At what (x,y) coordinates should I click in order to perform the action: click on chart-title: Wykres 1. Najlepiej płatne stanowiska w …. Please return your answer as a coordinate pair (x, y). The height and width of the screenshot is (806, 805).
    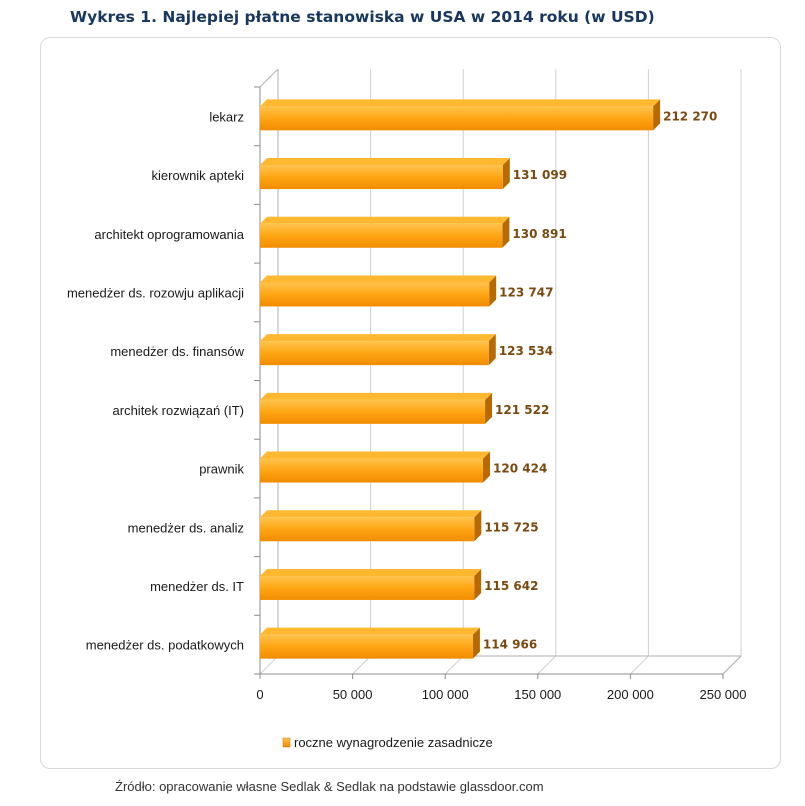
    Looking at the image, I should click on (362, 17).